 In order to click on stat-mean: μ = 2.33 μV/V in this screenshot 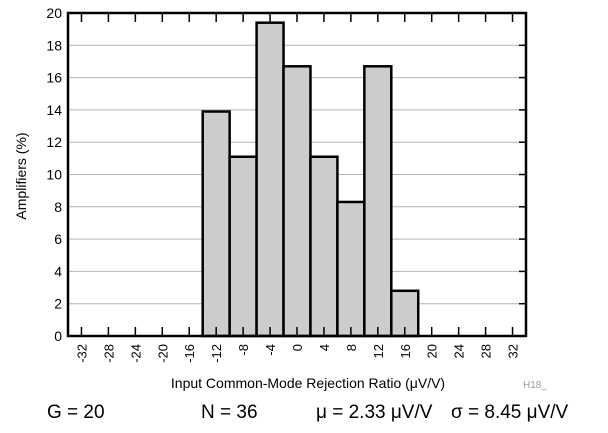, I will do `click(374, 412)`.